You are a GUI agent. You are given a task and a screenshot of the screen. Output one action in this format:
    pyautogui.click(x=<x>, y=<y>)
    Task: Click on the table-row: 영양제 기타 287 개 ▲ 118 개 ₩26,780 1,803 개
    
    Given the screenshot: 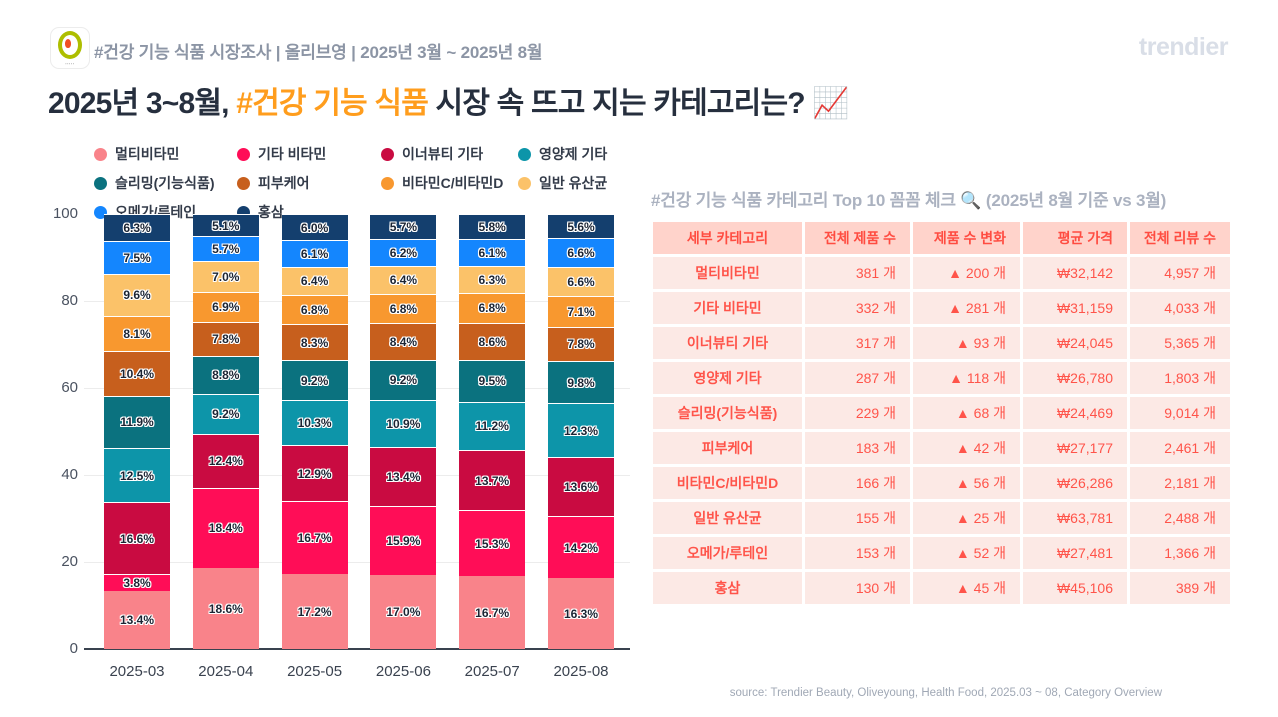 What is the action you would take?
    pyautogui.click(x=941, y=378)
    